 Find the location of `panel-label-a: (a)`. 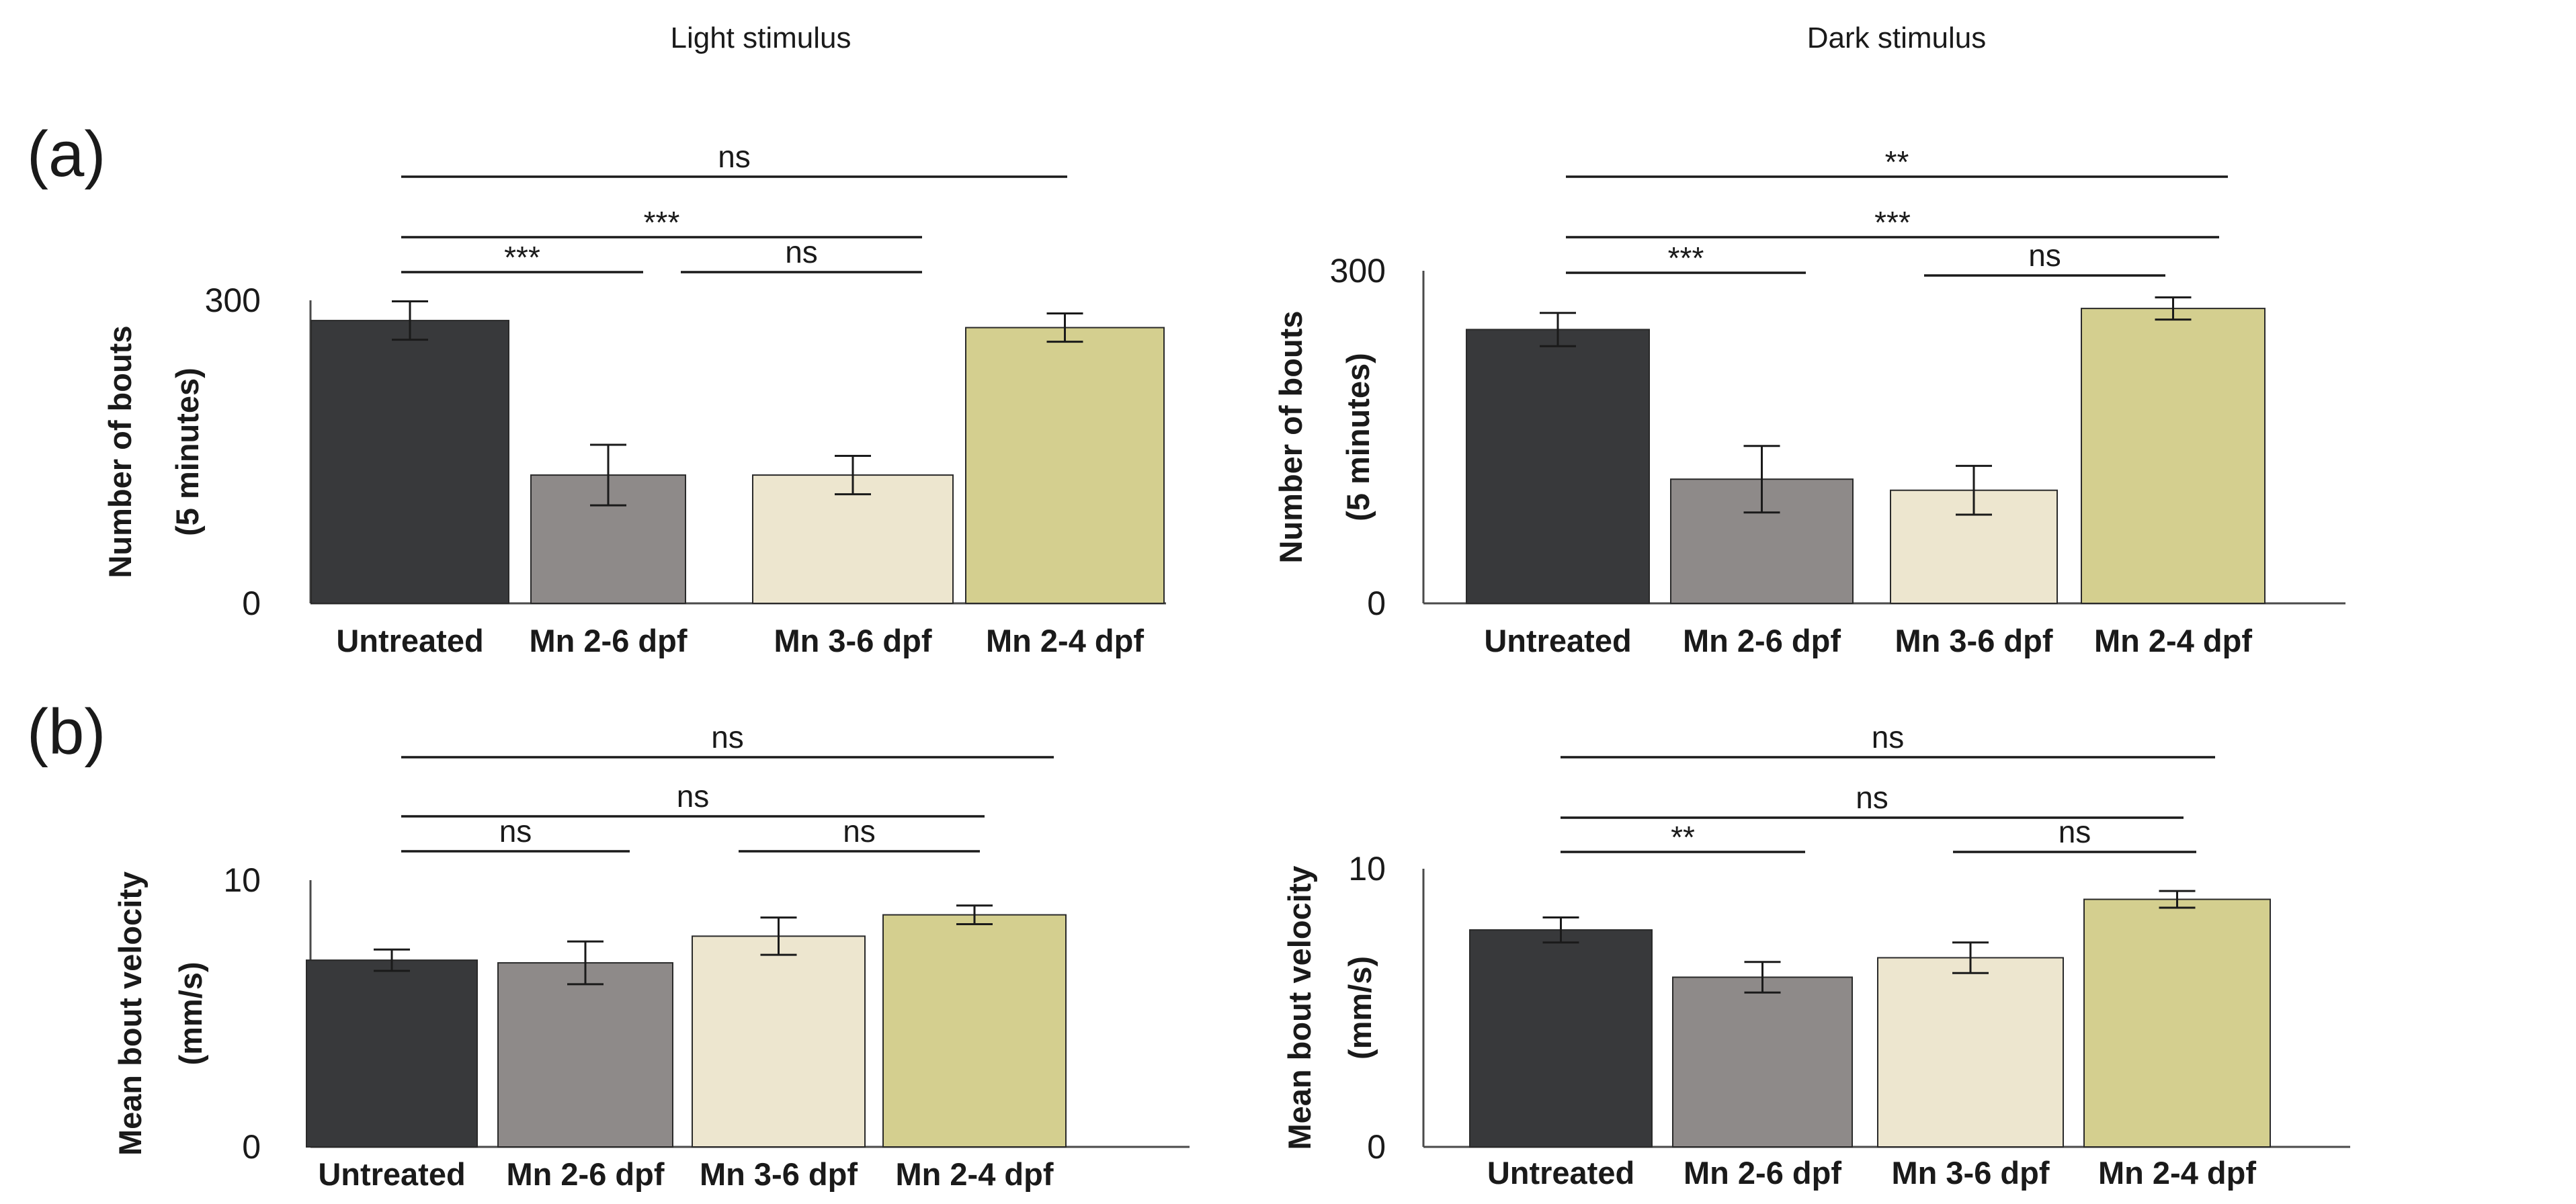

panel-label-a: (a) is located at coordinates (66, 154).